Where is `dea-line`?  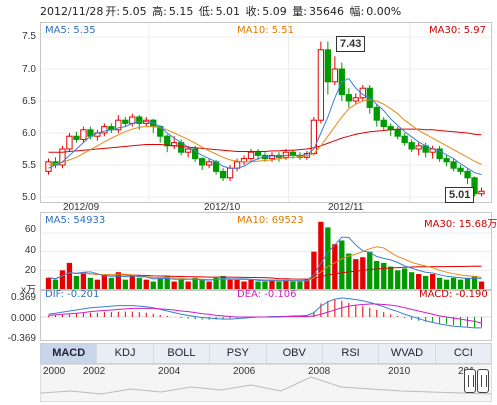
dea-line is located at coordinates (265, 313).